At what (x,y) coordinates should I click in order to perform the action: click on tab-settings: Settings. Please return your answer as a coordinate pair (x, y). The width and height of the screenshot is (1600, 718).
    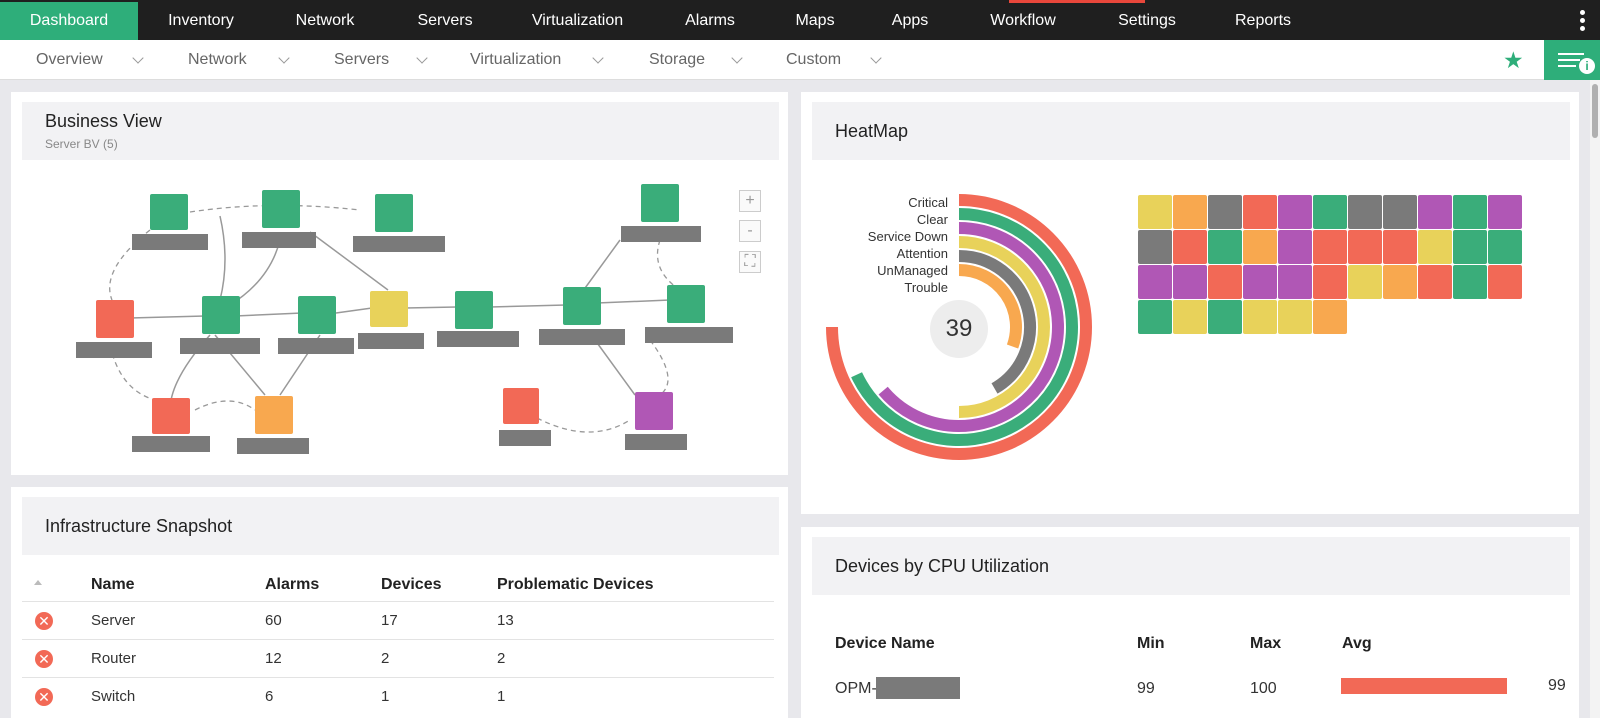
    Looking at the image, I should click on (1147, 20).